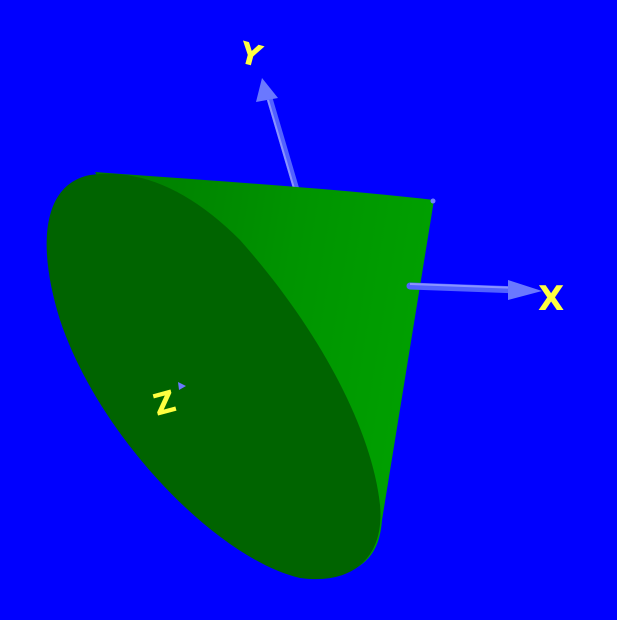  Describe the element at coordinates (433, 201) in the screenshot. I see `cone-apex-marker` at that location.